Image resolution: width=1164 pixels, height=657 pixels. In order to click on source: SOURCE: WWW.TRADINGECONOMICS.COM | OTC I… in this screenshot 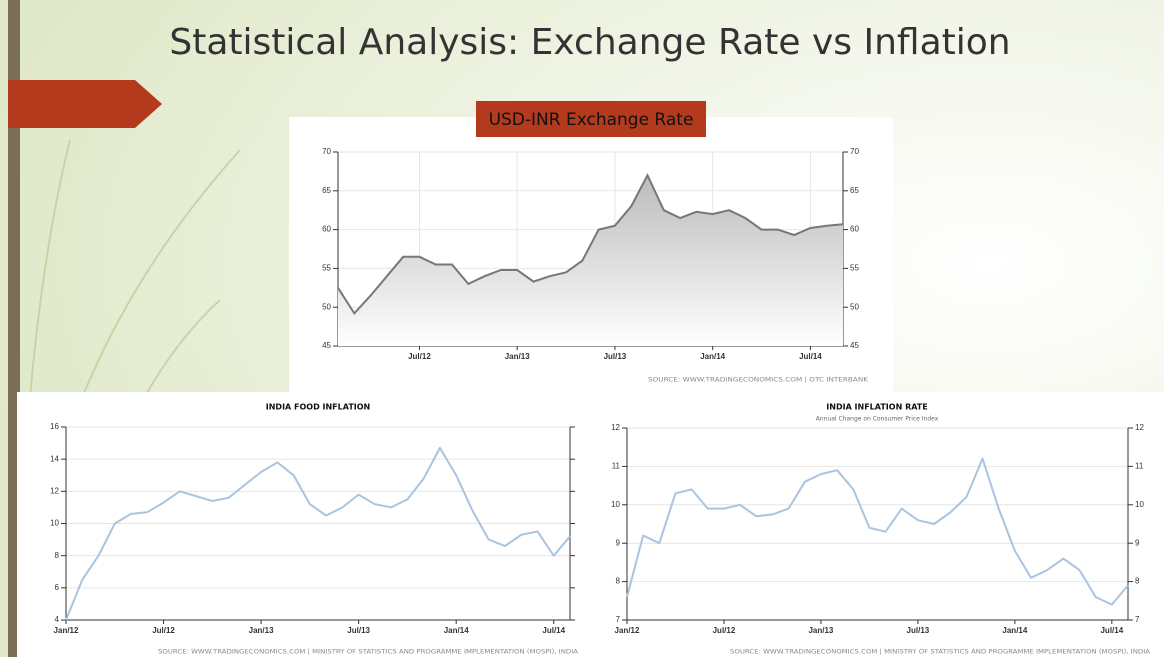, I will do `click(758, 380)`.